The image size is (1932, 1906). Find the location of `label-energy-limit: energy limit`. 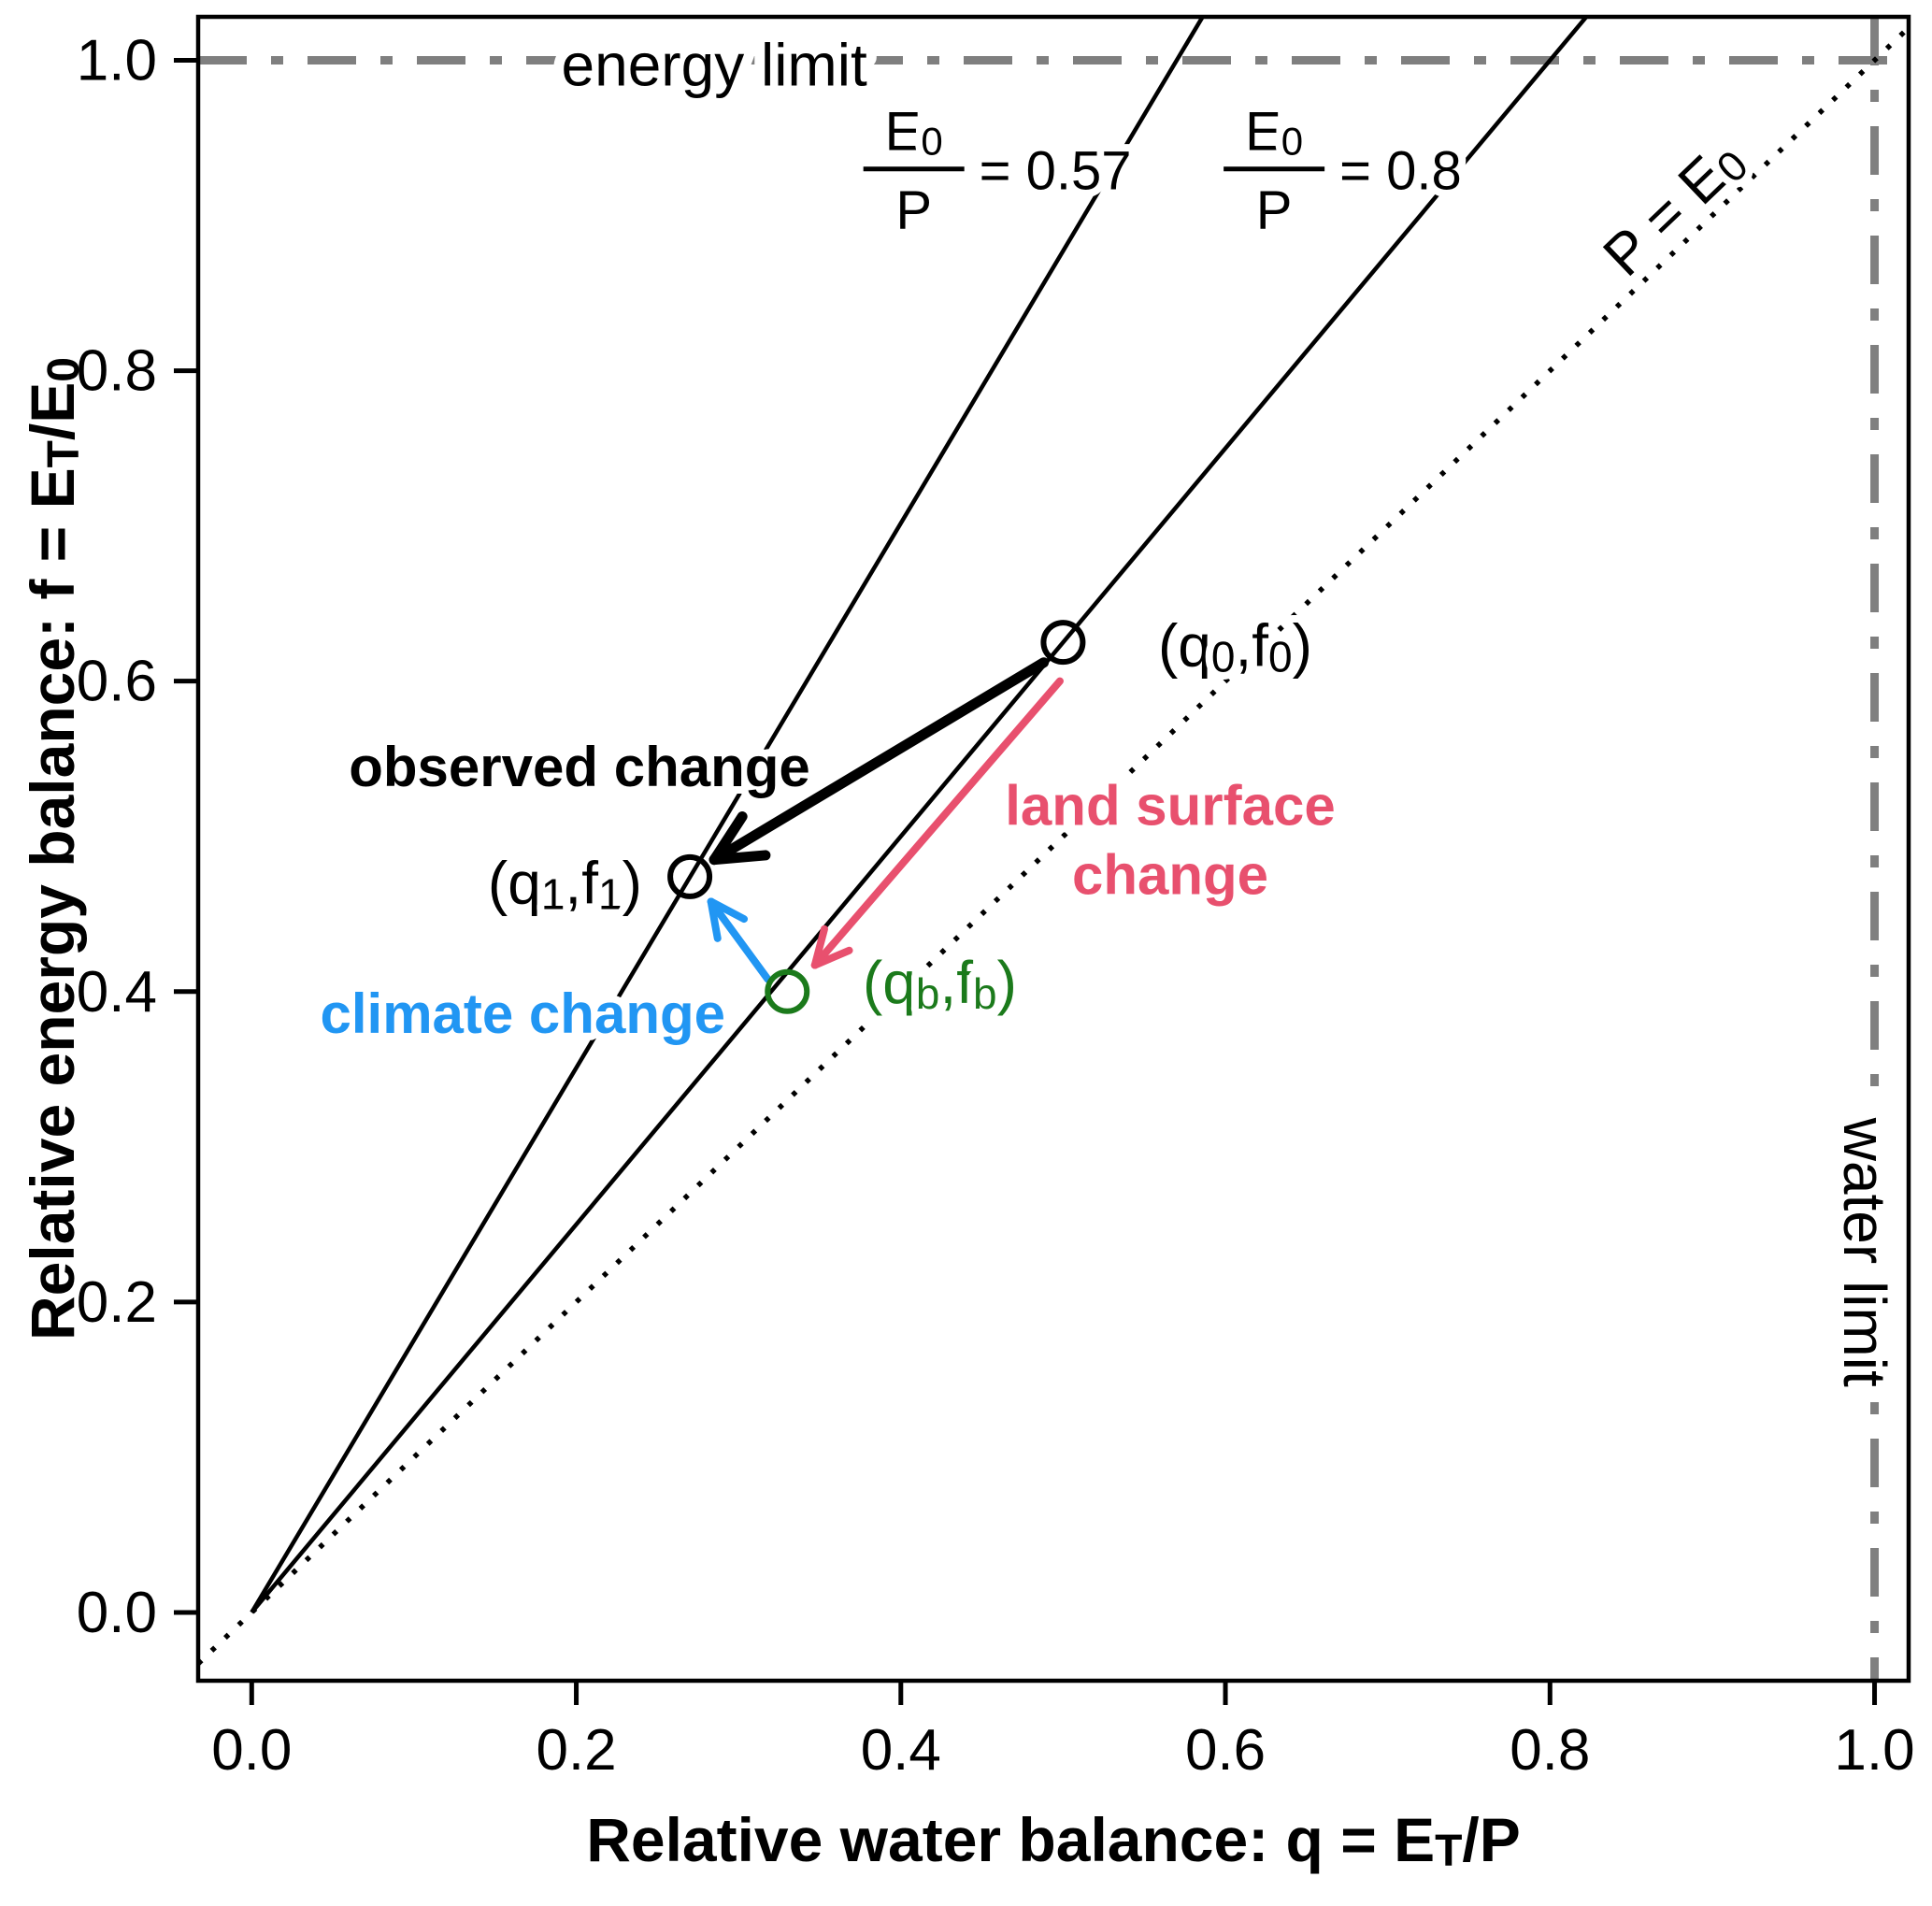

label-energy-limit: energy limit is located at coordinates (714, 64).